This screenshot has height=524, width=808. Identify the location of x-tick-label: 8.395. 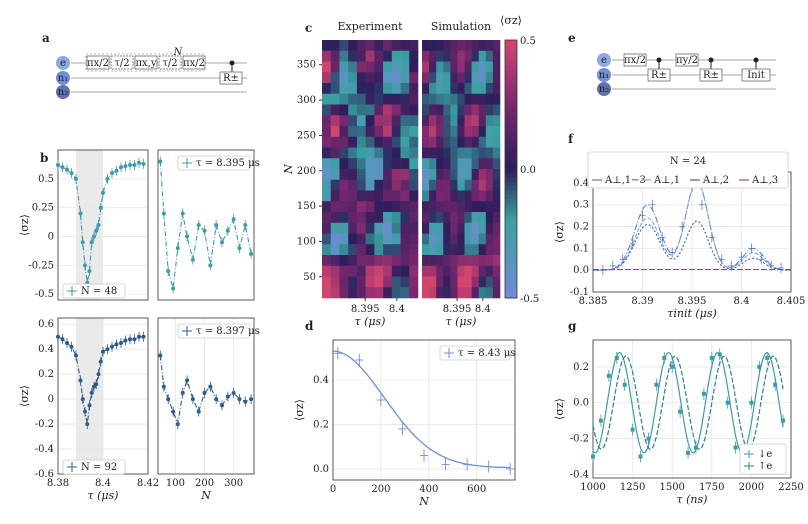
(457, 309).